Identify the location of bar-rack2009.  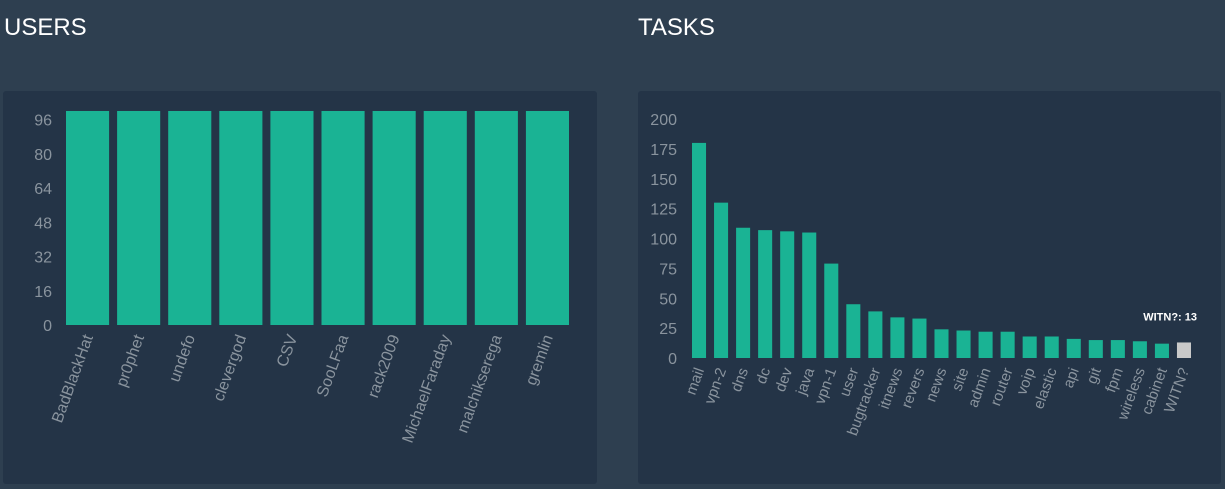
(394, 217).